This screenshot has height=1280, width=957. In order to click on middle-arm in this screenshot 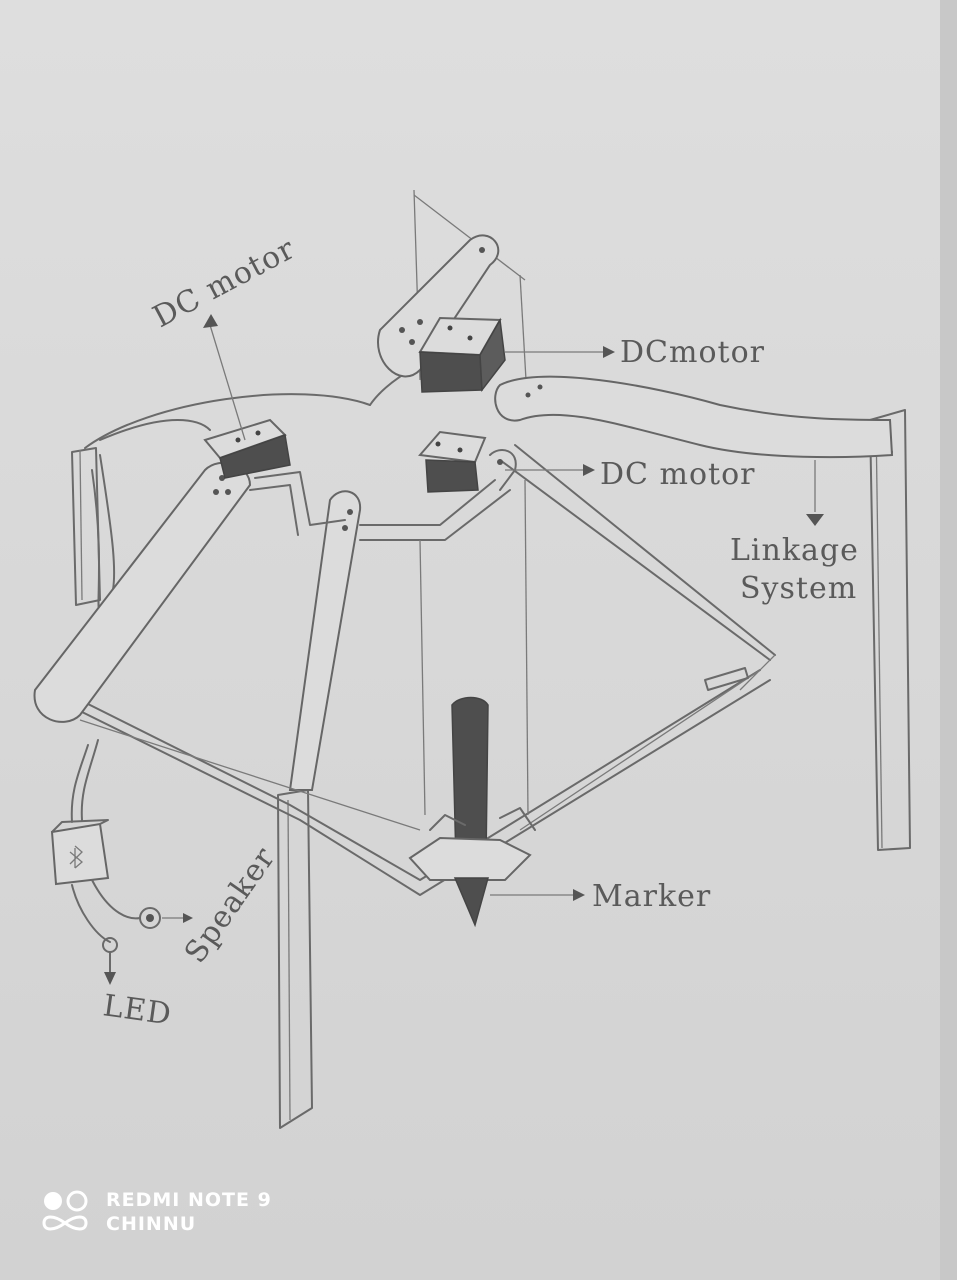, I will do `click(325, 640)`.